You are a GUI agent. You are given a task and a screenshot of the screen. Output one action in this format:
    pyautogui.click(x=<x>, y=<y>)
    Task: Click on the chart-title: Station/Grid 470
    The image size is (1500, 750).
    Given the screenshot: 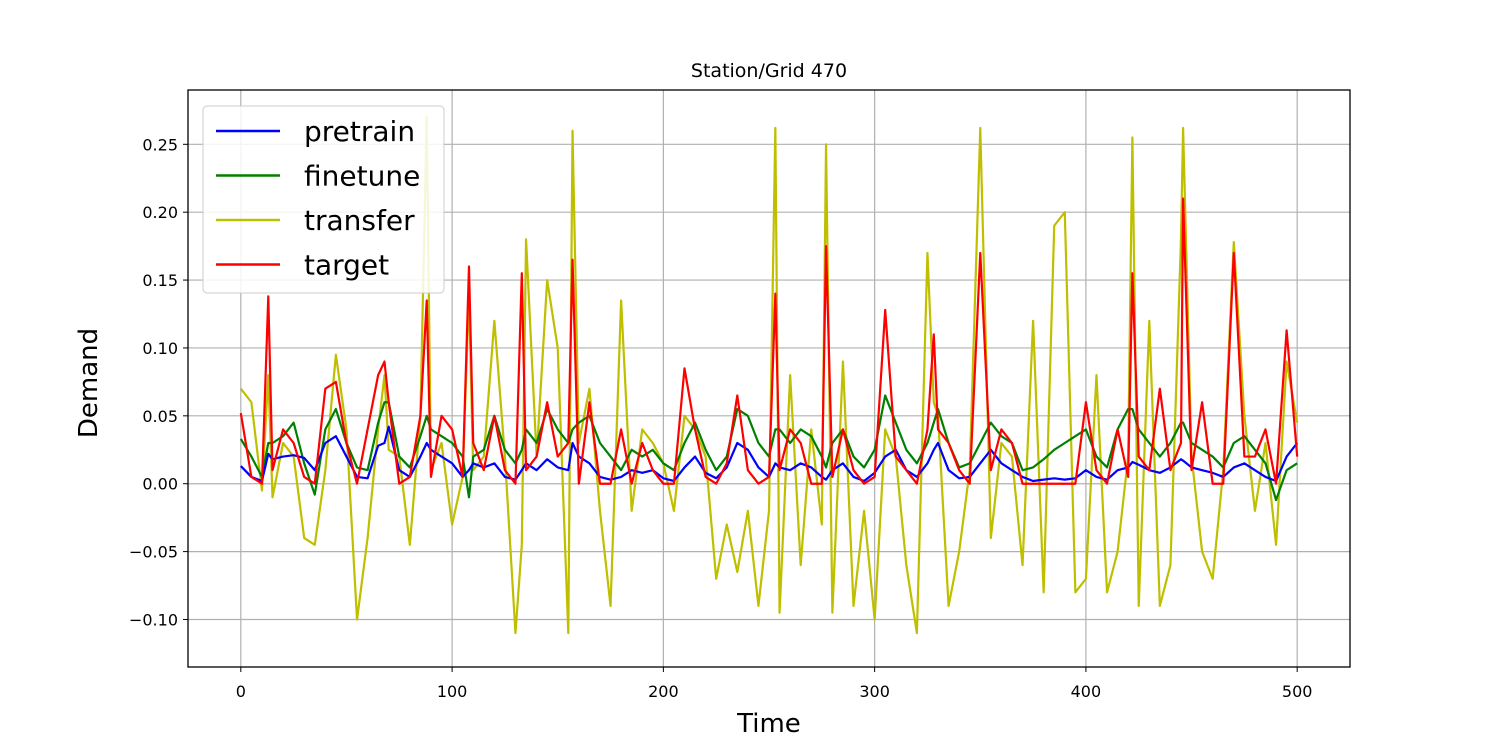 What is the action you would take?
    pyautogui.click(x=769, y=71)
    